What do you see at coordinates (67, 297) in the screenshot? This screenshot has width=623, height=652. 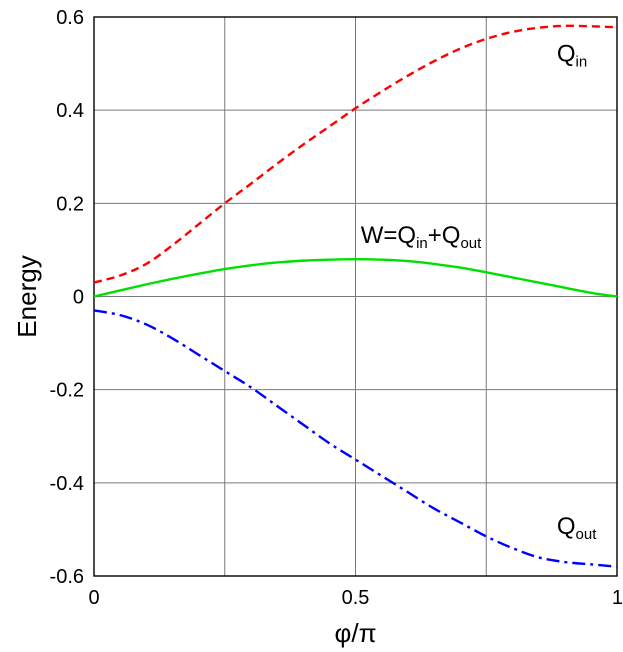 I see `y-tick-labels: -0.6 -0.4 -0.2 0 0.2 0.4 0.6` at bounding box center [67, 297].